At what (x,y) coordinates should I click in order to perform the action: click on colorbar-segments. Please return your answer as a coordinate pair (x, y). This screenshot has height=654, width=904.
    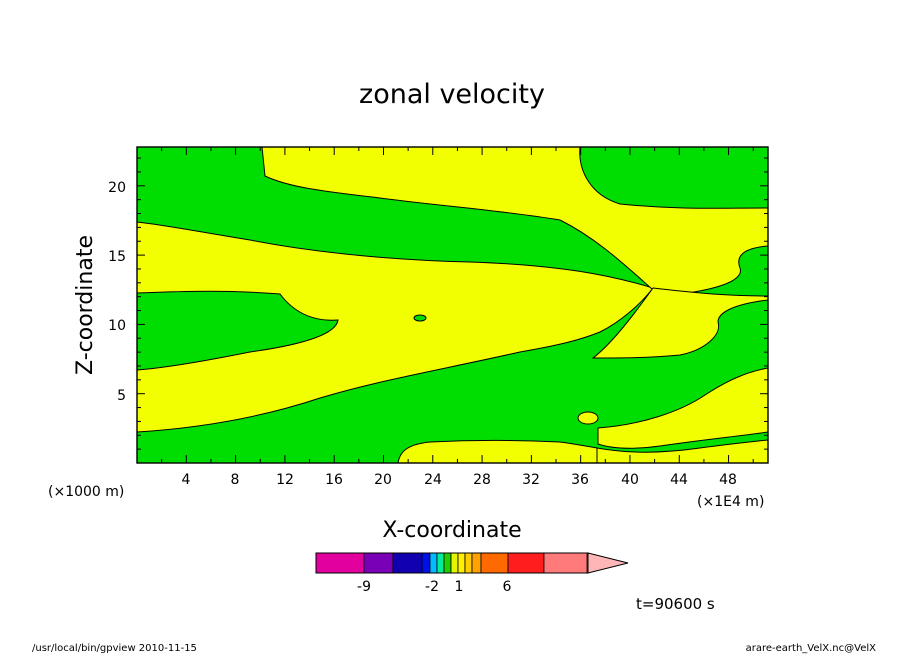
    Looking at the image, I should click on (451, 563).